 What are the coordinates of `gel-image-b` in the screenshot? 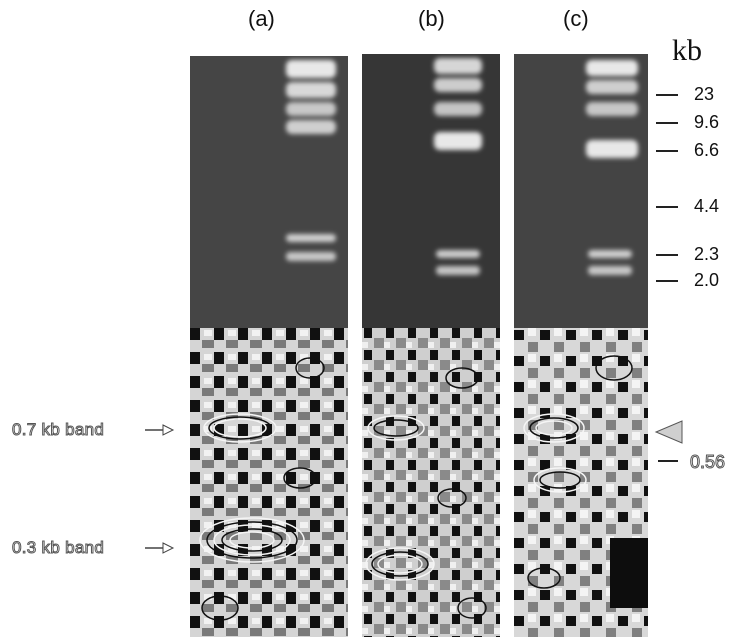 It's located at (431, 191).